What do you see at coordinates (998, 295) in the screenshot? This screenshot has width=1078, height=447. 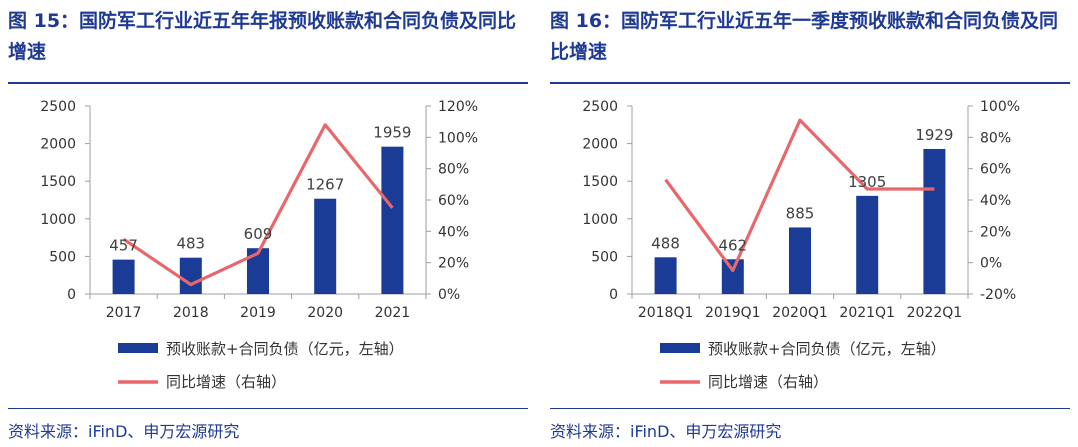 I see `right-axis-tick-label: -20%` at bounding box center [998, 295].